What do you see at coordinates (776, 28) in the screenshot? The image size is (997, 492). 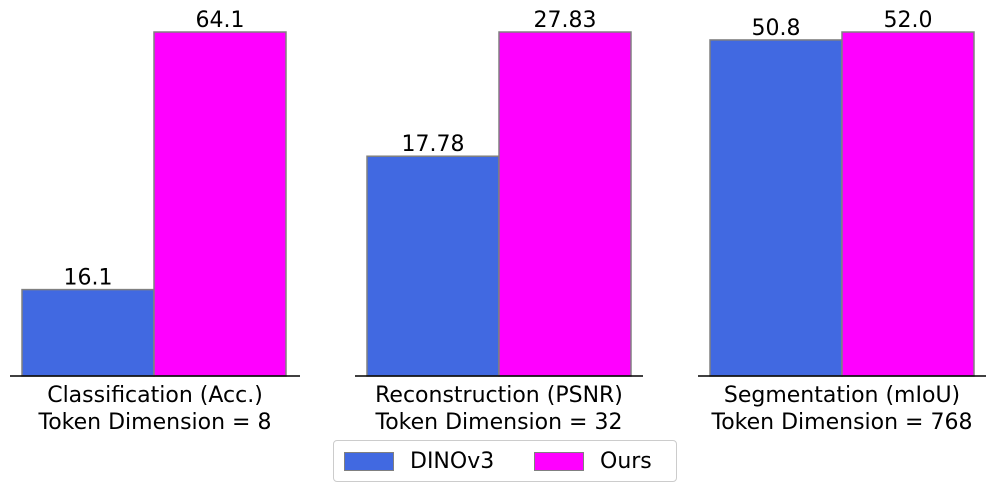 I see `value-label-segmentation-dinov3: 50.8` at bounding box center [776, 28].